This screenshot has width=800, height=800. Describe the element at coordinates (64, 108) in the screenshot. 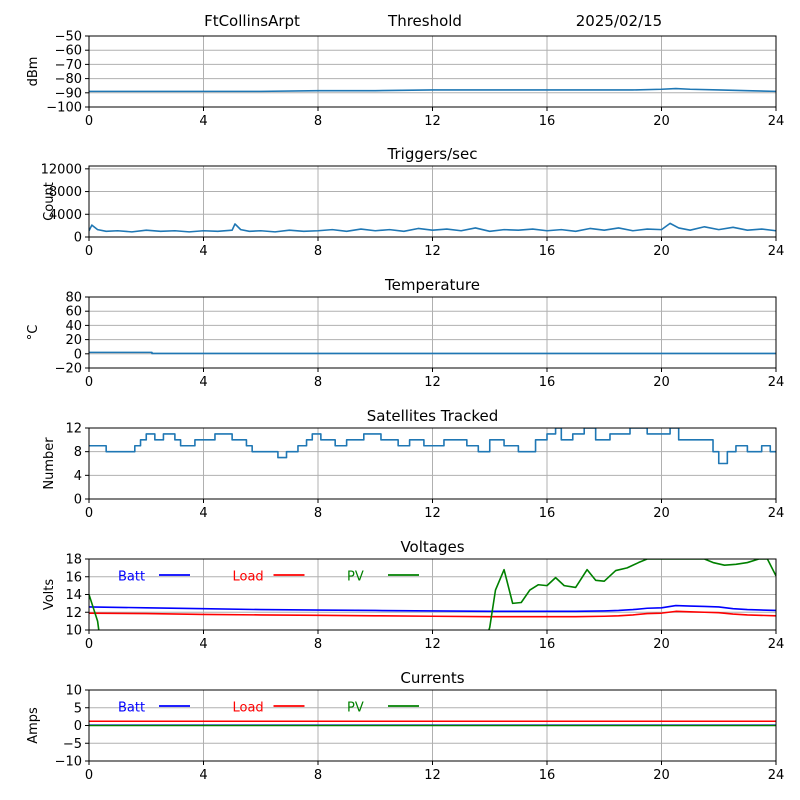

I see `y-tick-label: −100` at that location.